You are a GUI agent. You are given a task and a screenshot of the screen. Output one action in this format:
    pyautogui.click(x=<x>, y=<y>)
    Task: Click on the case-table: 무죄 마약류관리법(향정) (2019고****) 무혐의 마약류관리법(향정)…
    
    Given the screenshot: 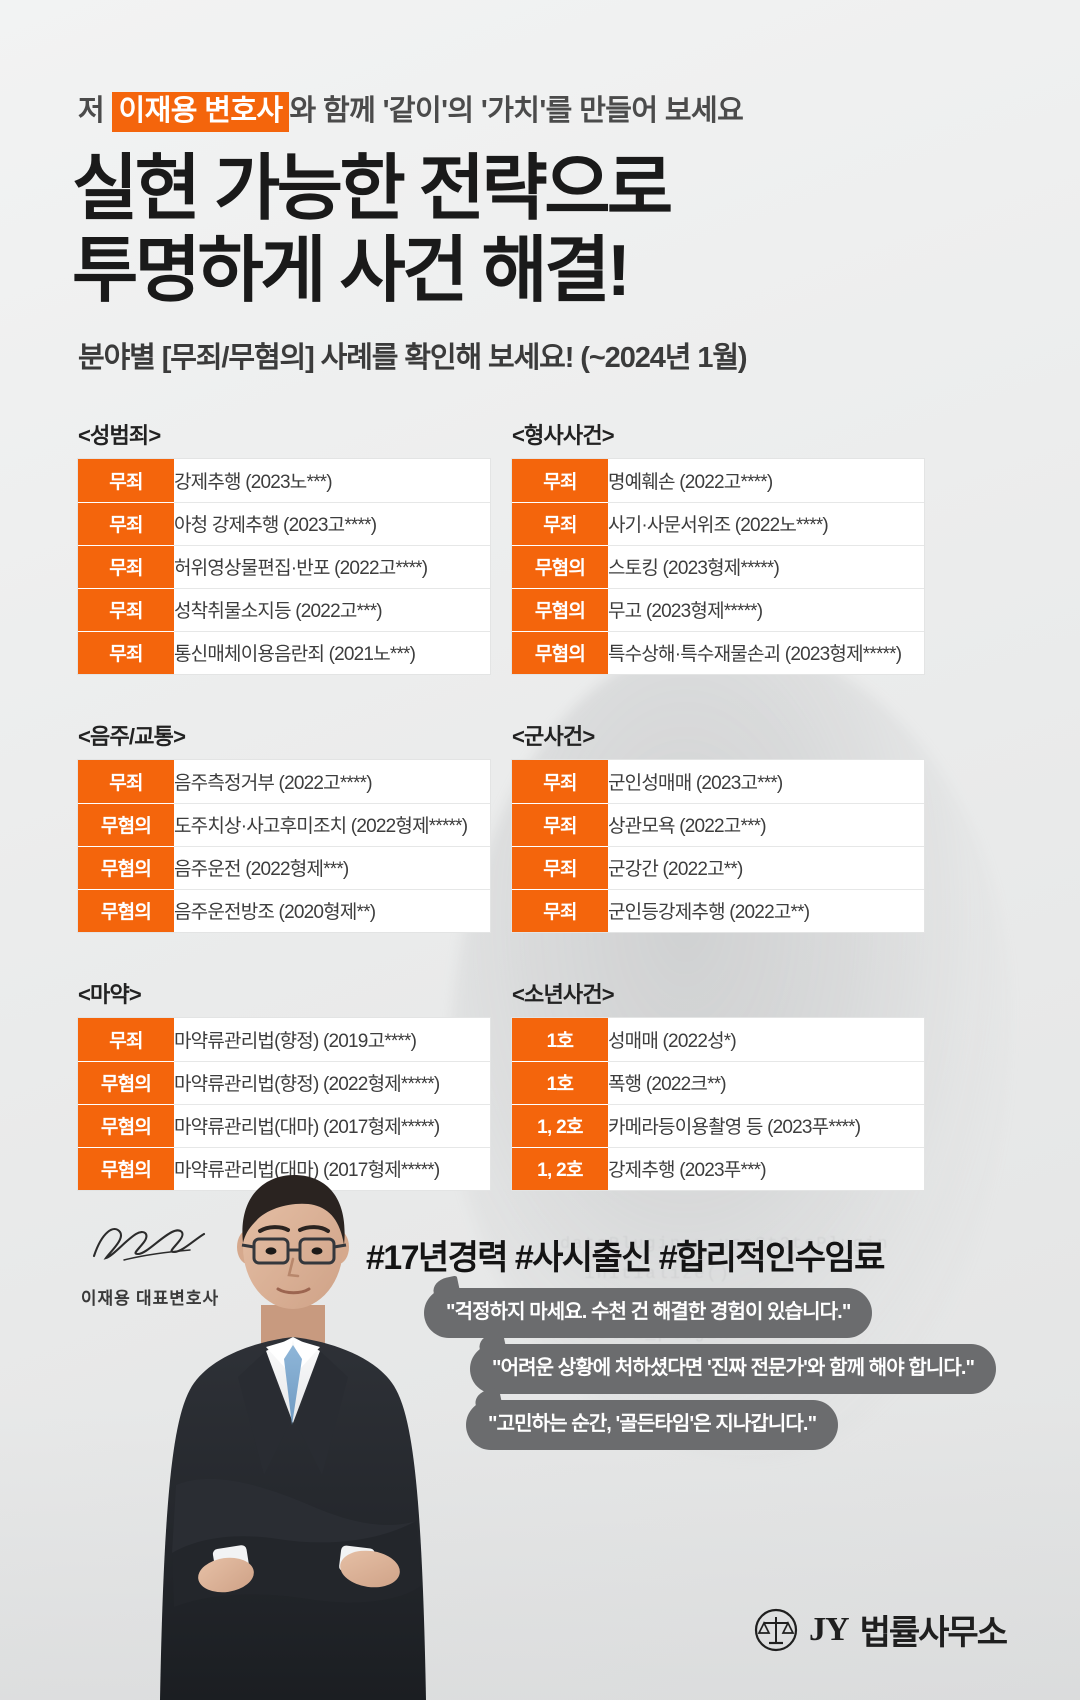 What is the action you would take?
    pyautogui.click(x=284, y=1104)
    